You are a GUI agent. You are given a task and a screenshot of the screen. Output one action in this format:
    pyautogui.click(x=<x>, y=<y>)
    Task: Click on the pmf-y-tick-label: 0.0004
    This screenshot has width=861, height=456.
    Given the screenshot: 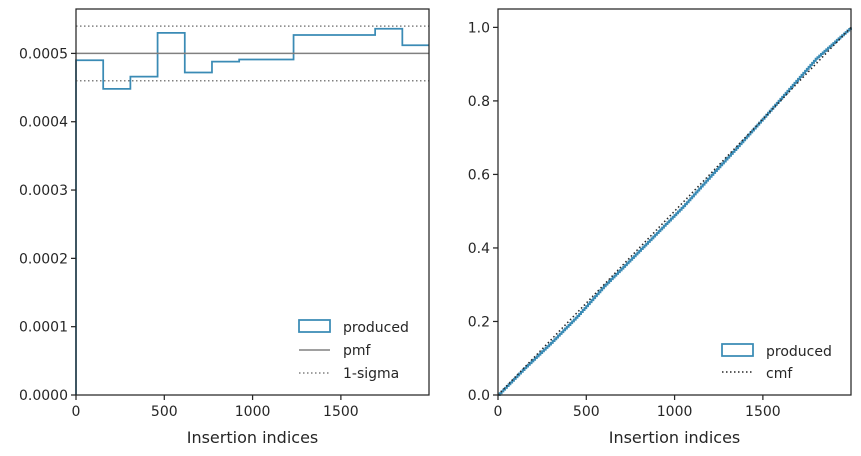 What is the action you would take?
    pyautogui.click(x=43, y=123)
    